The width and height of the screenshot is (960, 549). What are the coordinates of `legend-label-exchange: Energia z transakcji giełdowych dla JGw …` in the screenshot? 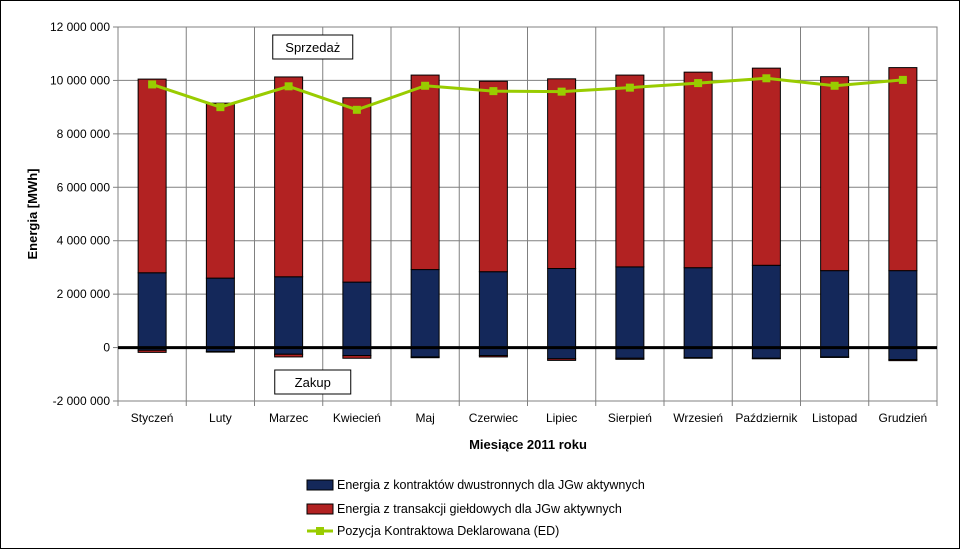 It's located at (479, 509).